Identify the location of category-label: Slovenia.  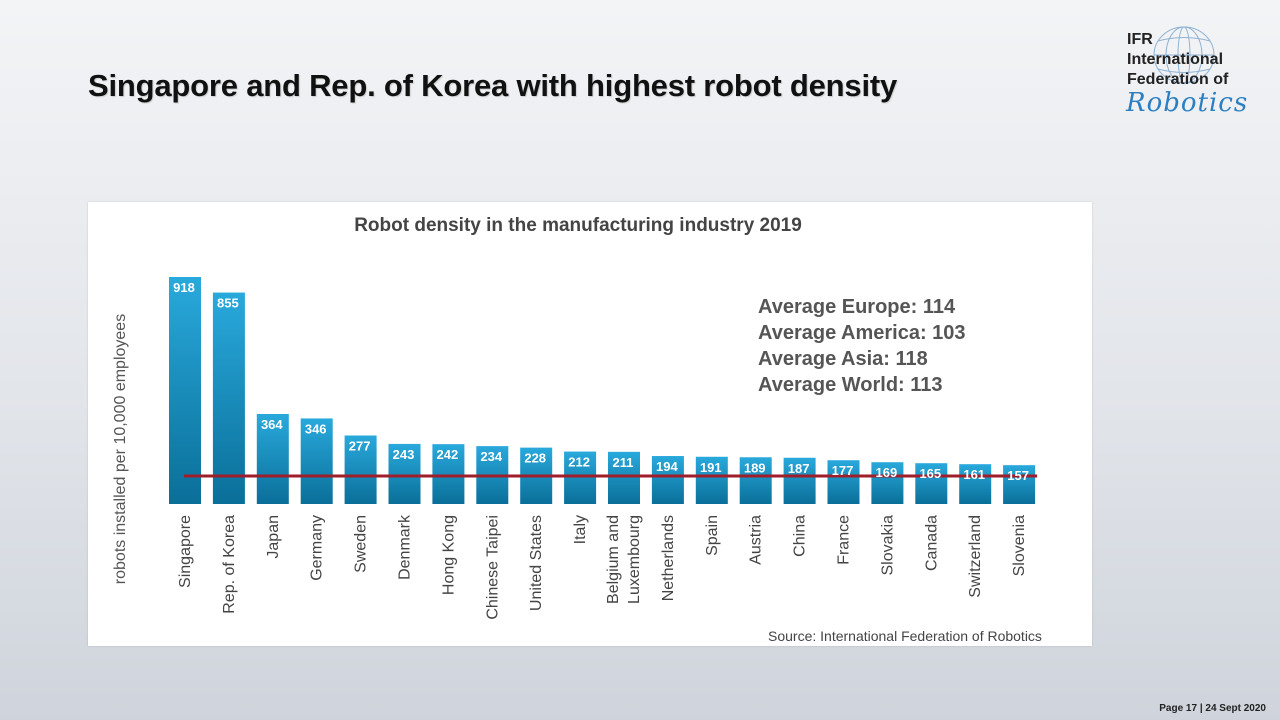
(1019, 545).